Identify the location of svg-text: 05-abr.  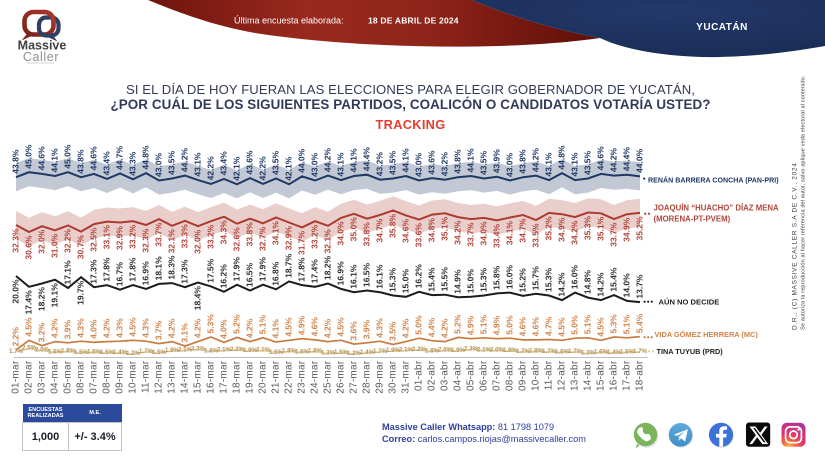
(471, 375).